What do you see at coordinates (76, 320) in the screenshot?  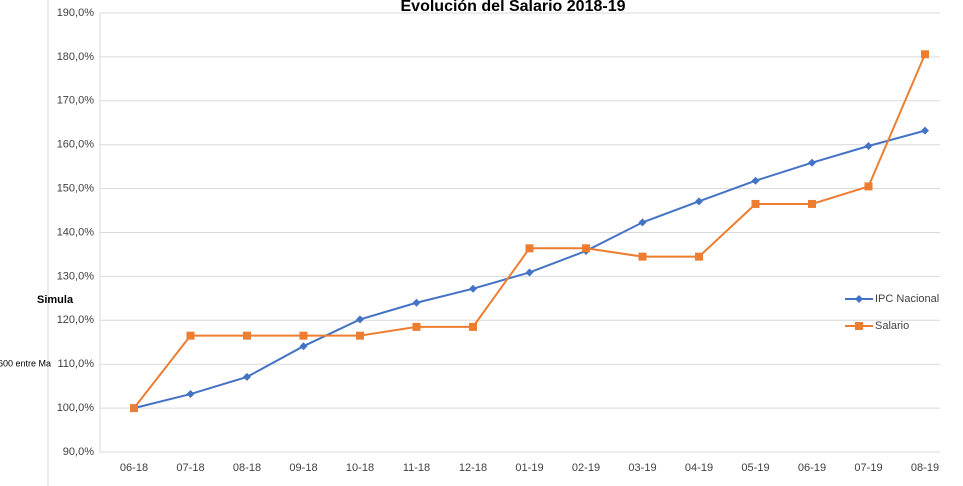 I see `y-tick-label: 120,0%` at bounding box center [76, 320].